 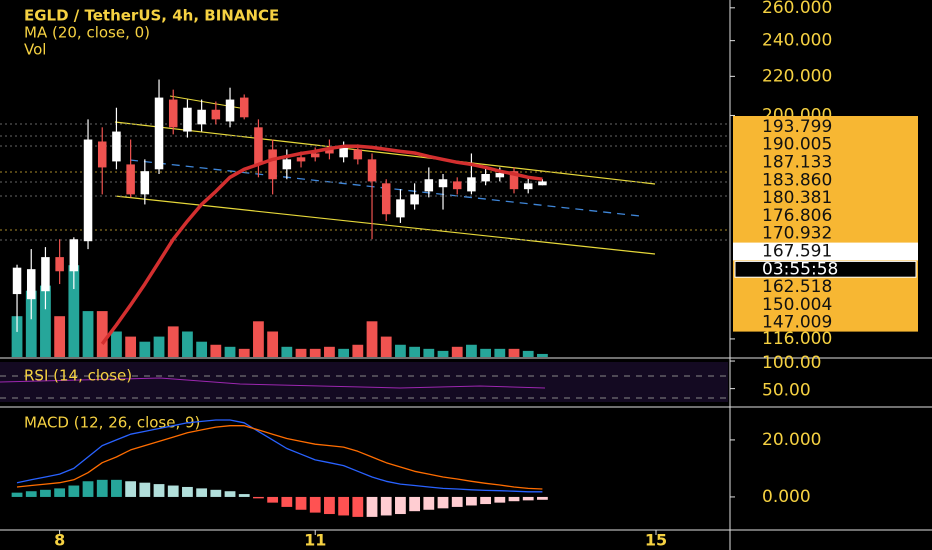 I want to click on level-box, so click(x=825, y=224).